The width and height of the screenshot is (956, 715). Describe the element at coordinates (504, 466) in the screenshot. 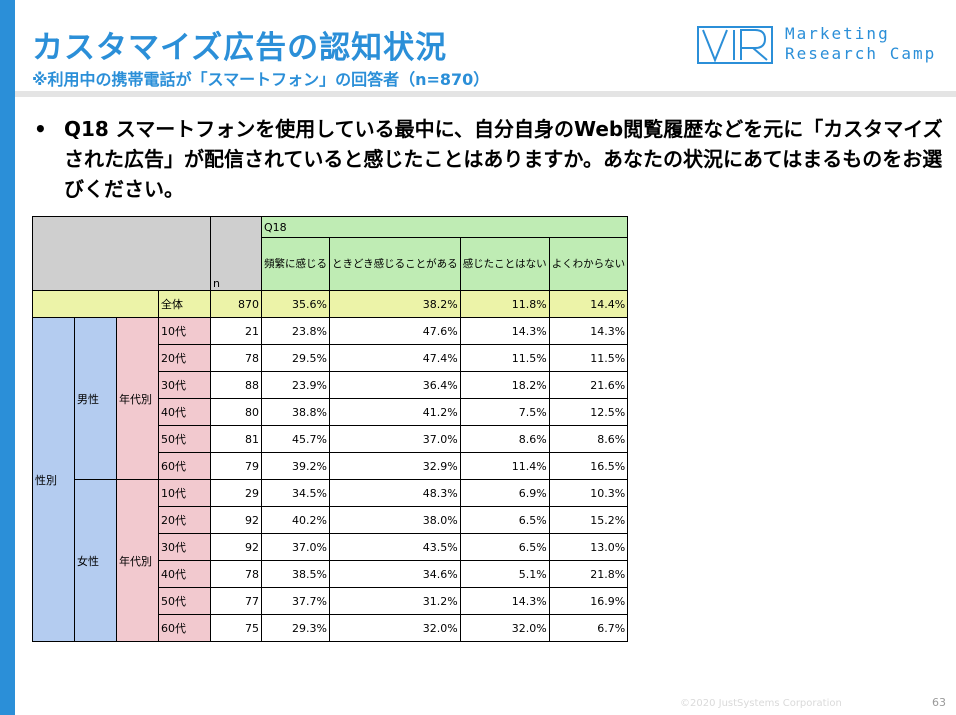

I see `value-never: 11.4%` at that location.